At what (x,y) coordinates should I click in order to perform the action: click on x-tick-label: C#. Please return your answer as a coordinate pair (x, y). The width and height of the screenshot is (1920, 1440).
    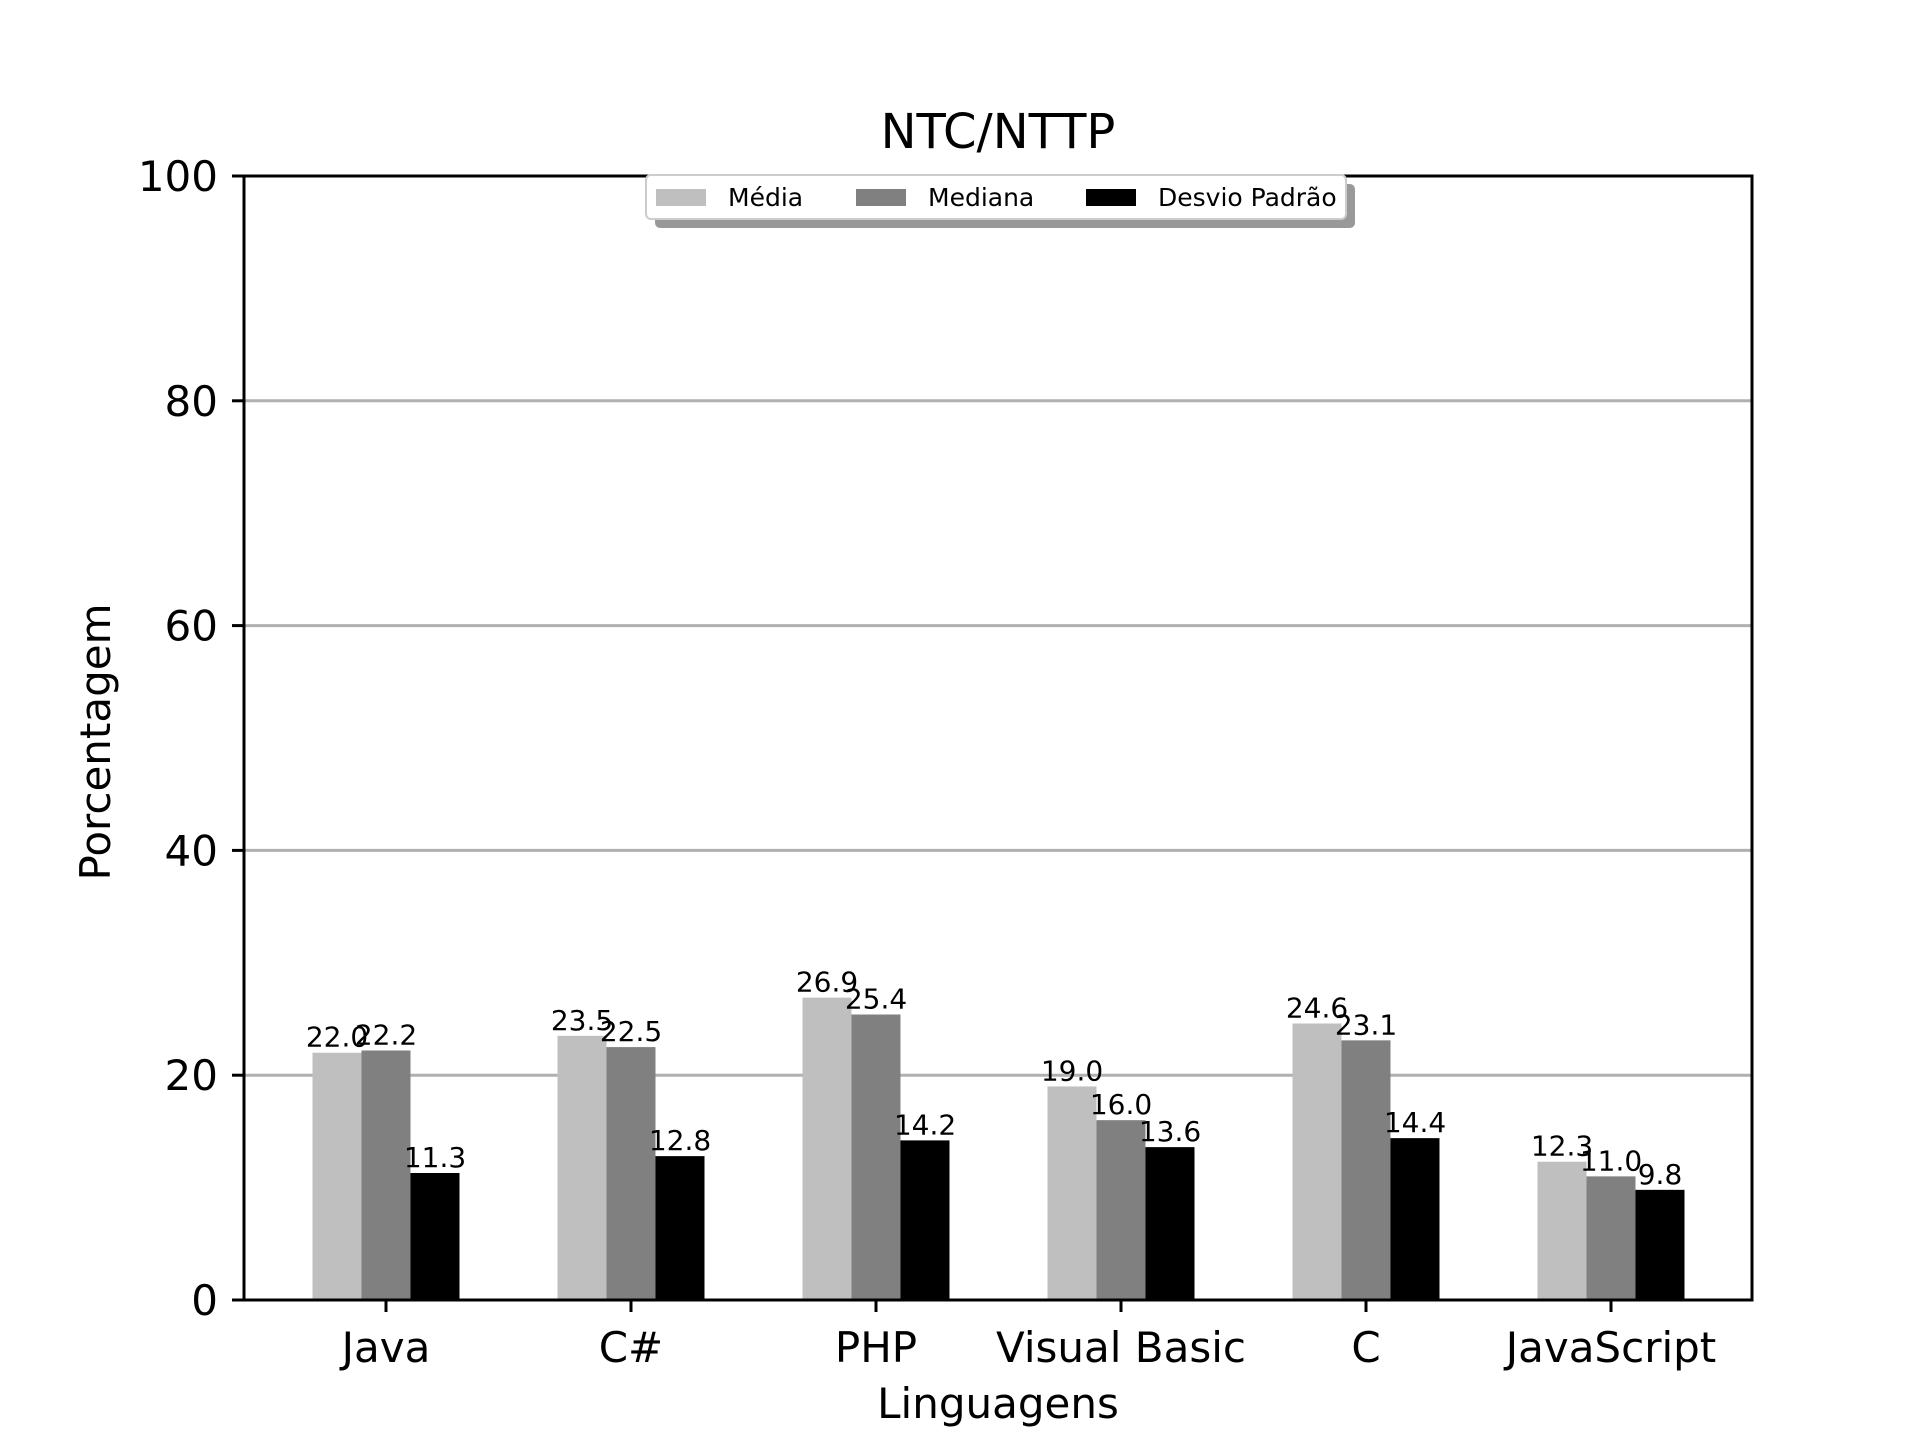
    Looking at the image, I should click on (631, 1347).